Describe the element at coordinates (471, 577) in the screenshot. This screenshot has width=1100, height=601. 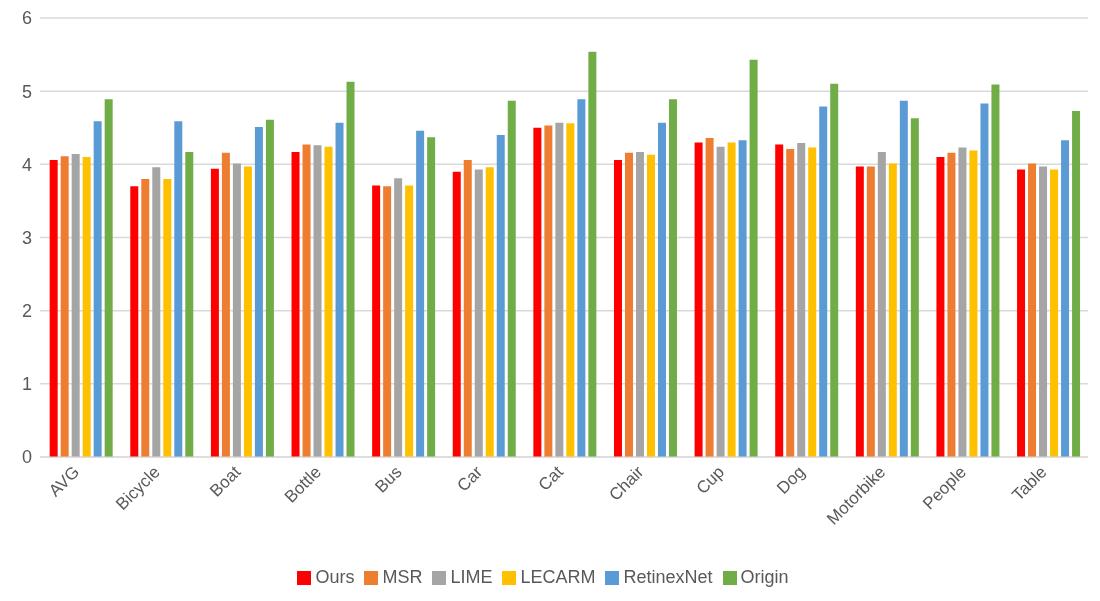
I see `legend-label: LIME` at that location.